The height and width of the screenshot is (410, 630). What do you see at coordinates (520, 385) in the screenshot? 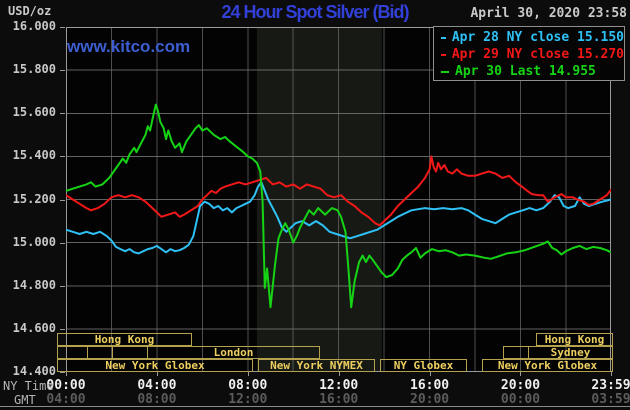
I see `x-tick-label-ny: 20:00` at bounding box center [520, 385].